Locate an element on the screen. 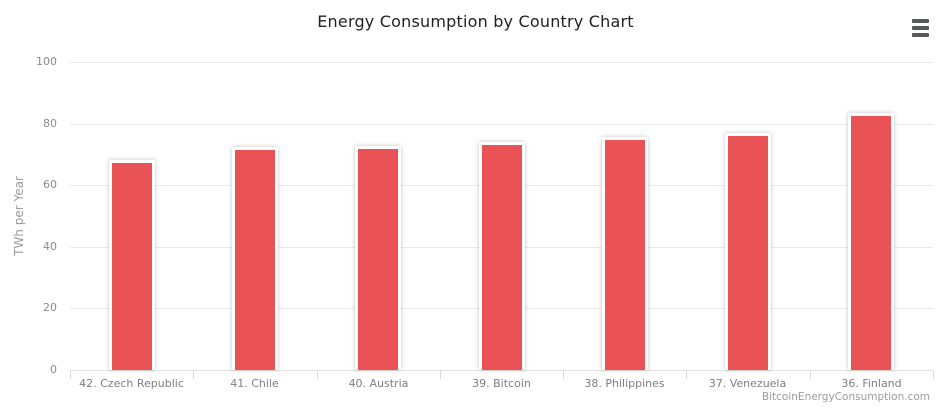  x-axis-tick-label: 38. Philippines is located at coordinates (624, 383).